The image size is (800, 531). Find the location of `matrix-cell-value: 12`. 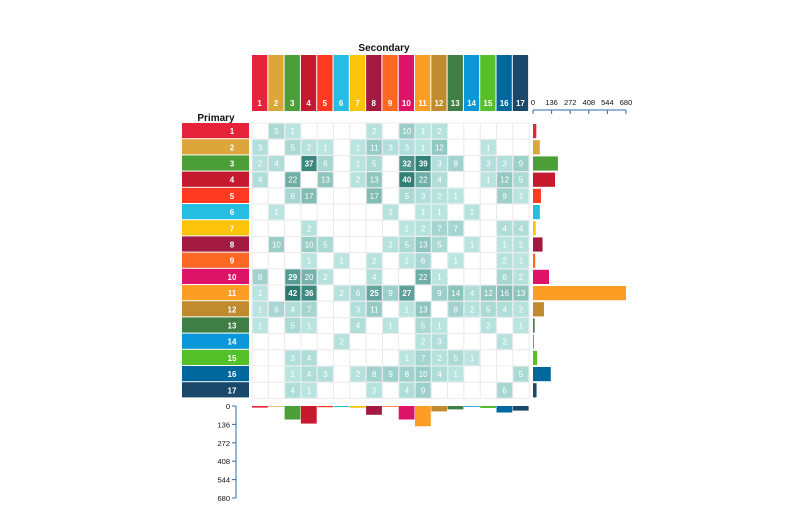

matrix-cell-value: 12 is located at coordinates (439, 147).